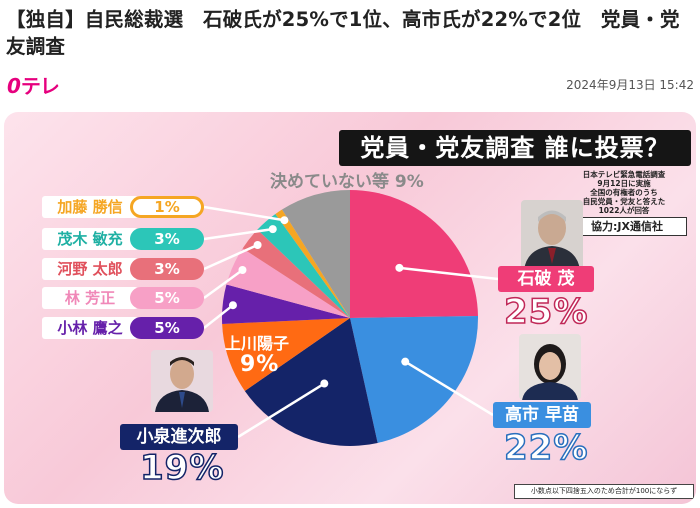 The height and width of the screenshot is (508, 700). Describe the element at coordinates (260, 364) in the screenshot. I see `label-pct-kamikawa: 9%` at that location.